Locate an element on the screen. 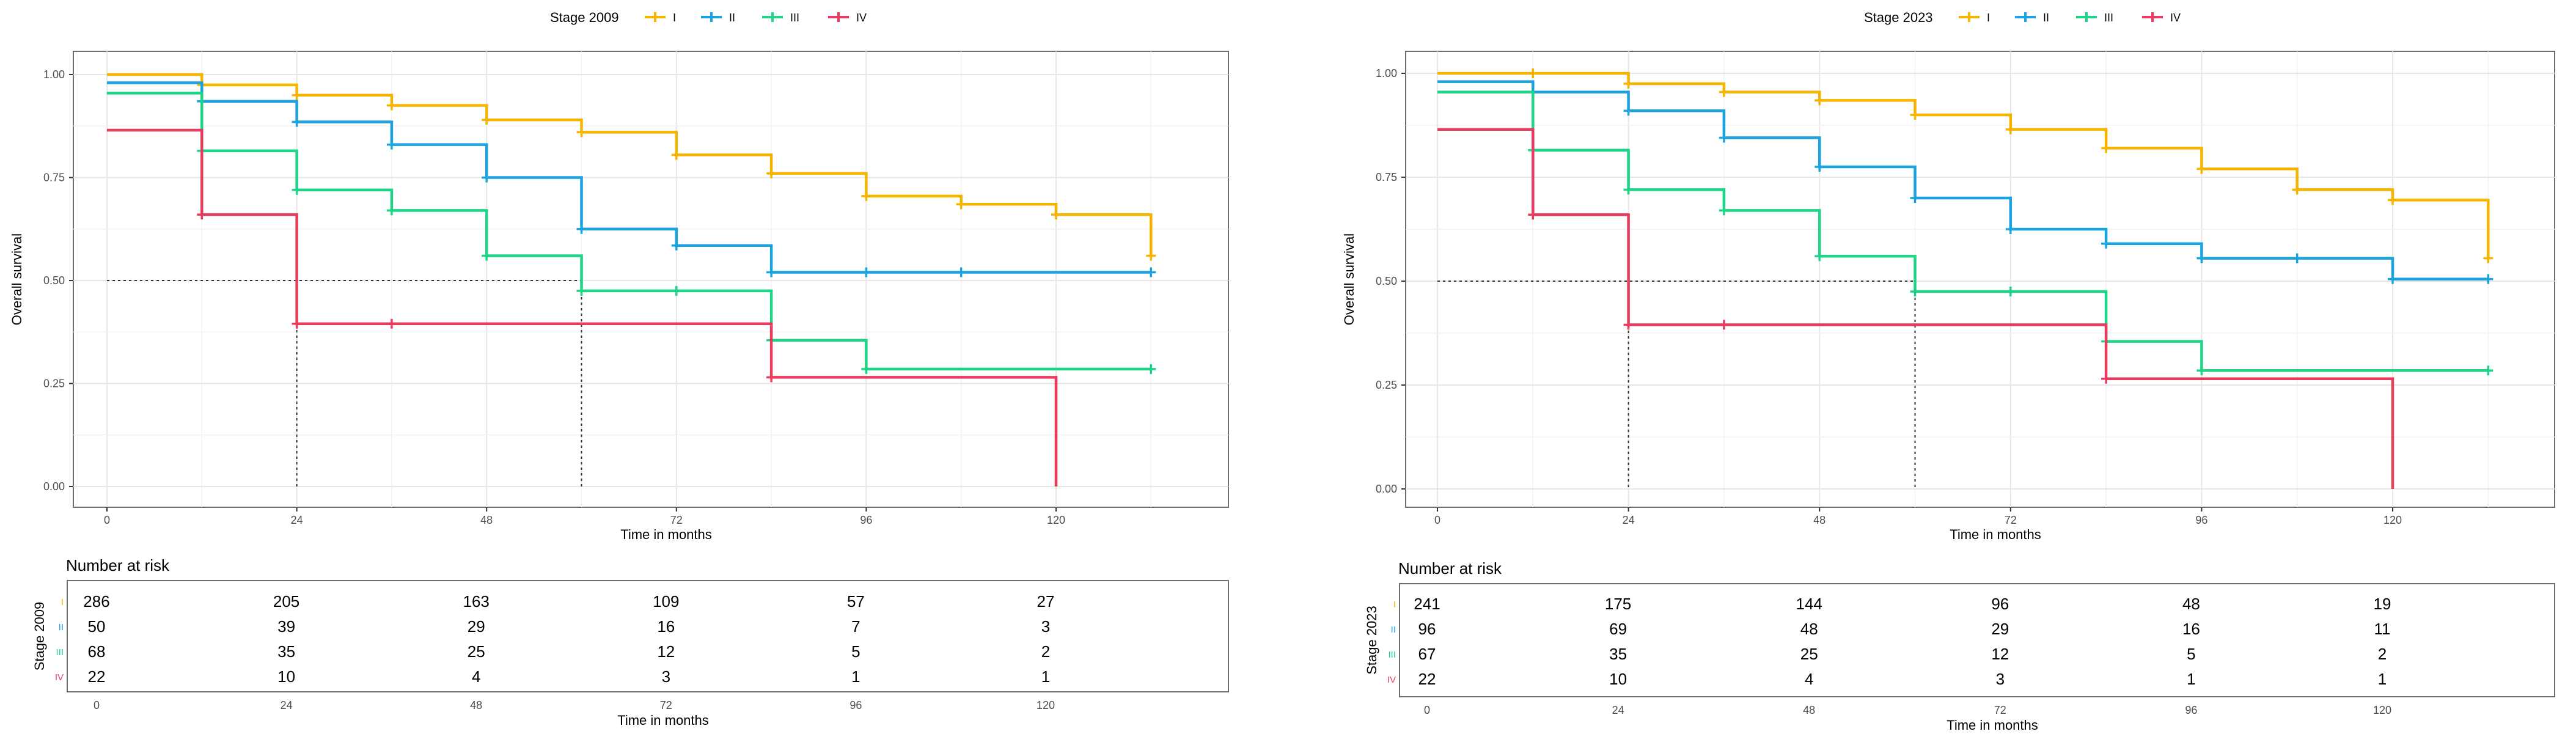 This screenshot has height=745, width=2576. risk-count: 68 is located at coordinates (97, 652).